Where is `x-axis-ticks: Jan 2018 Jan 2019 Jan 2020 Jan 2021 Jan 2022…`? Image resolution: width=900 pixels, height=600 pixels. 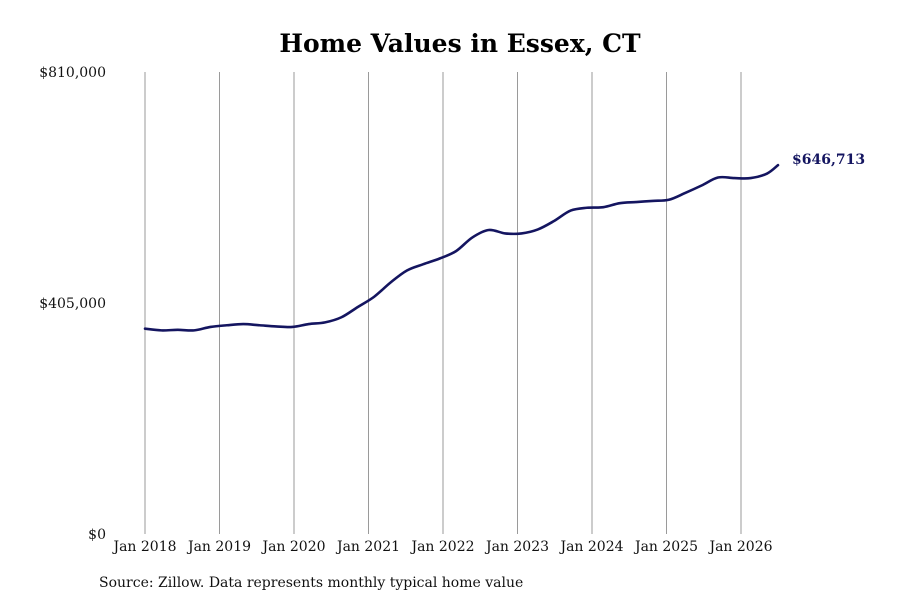
x-axis-ticks: Jan 2018 Jan 2019 Jan 2020 Jan 2021 Jan 2022… is located at coordinates (441, 547).